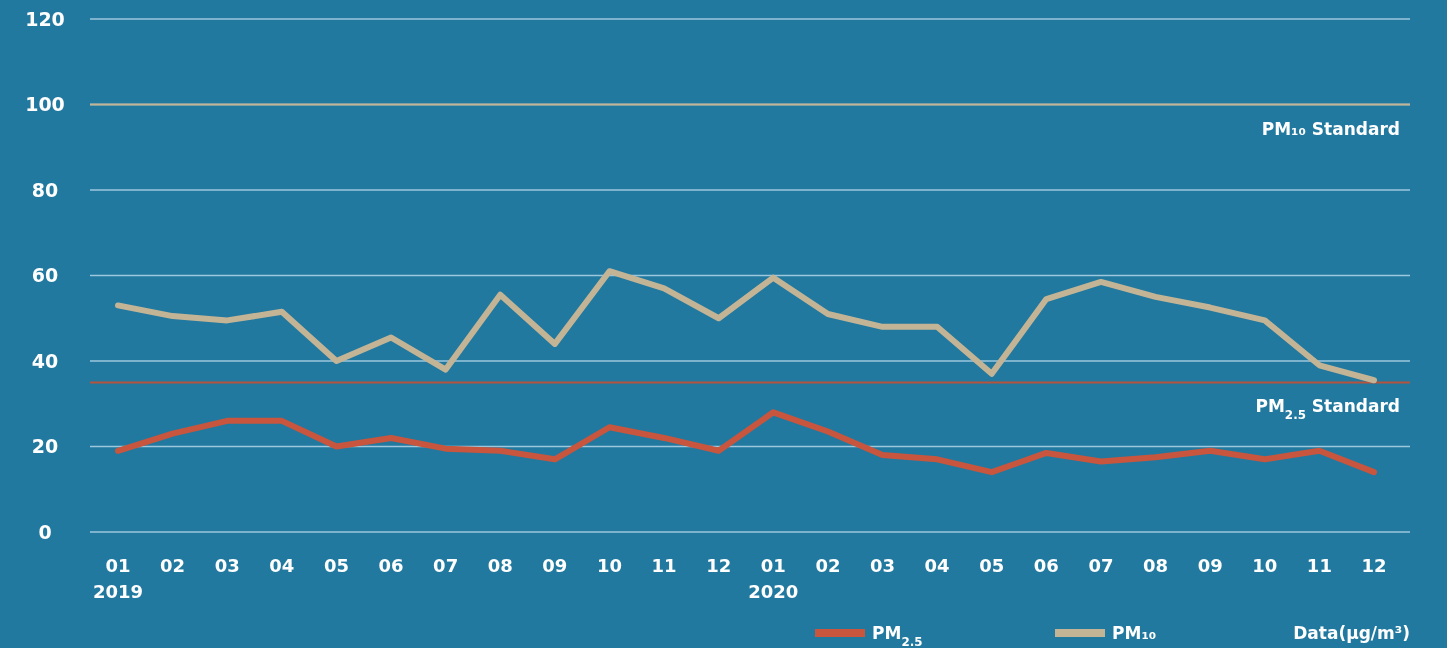 The image size is (1447, 648). I want to click on legend-label: PM$_{2.5}$, so click(897, 635).